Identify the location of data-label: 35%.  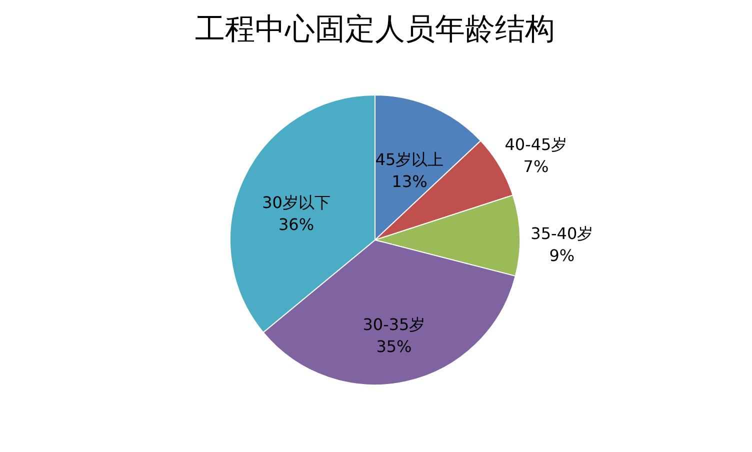
(394, 346).